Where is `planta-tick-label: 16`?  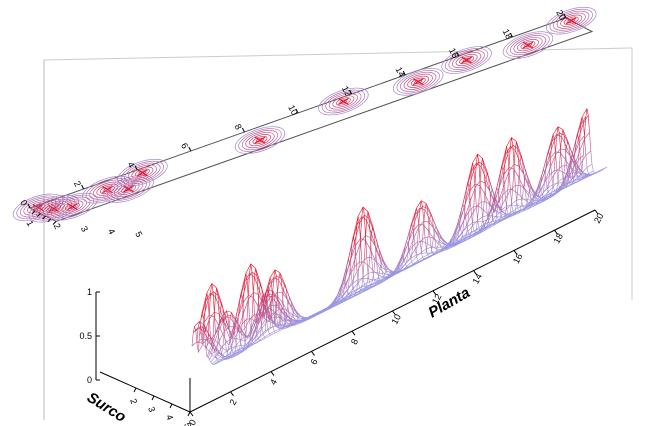
planta-tick-label: 16 is located at coordinates (518, 259).